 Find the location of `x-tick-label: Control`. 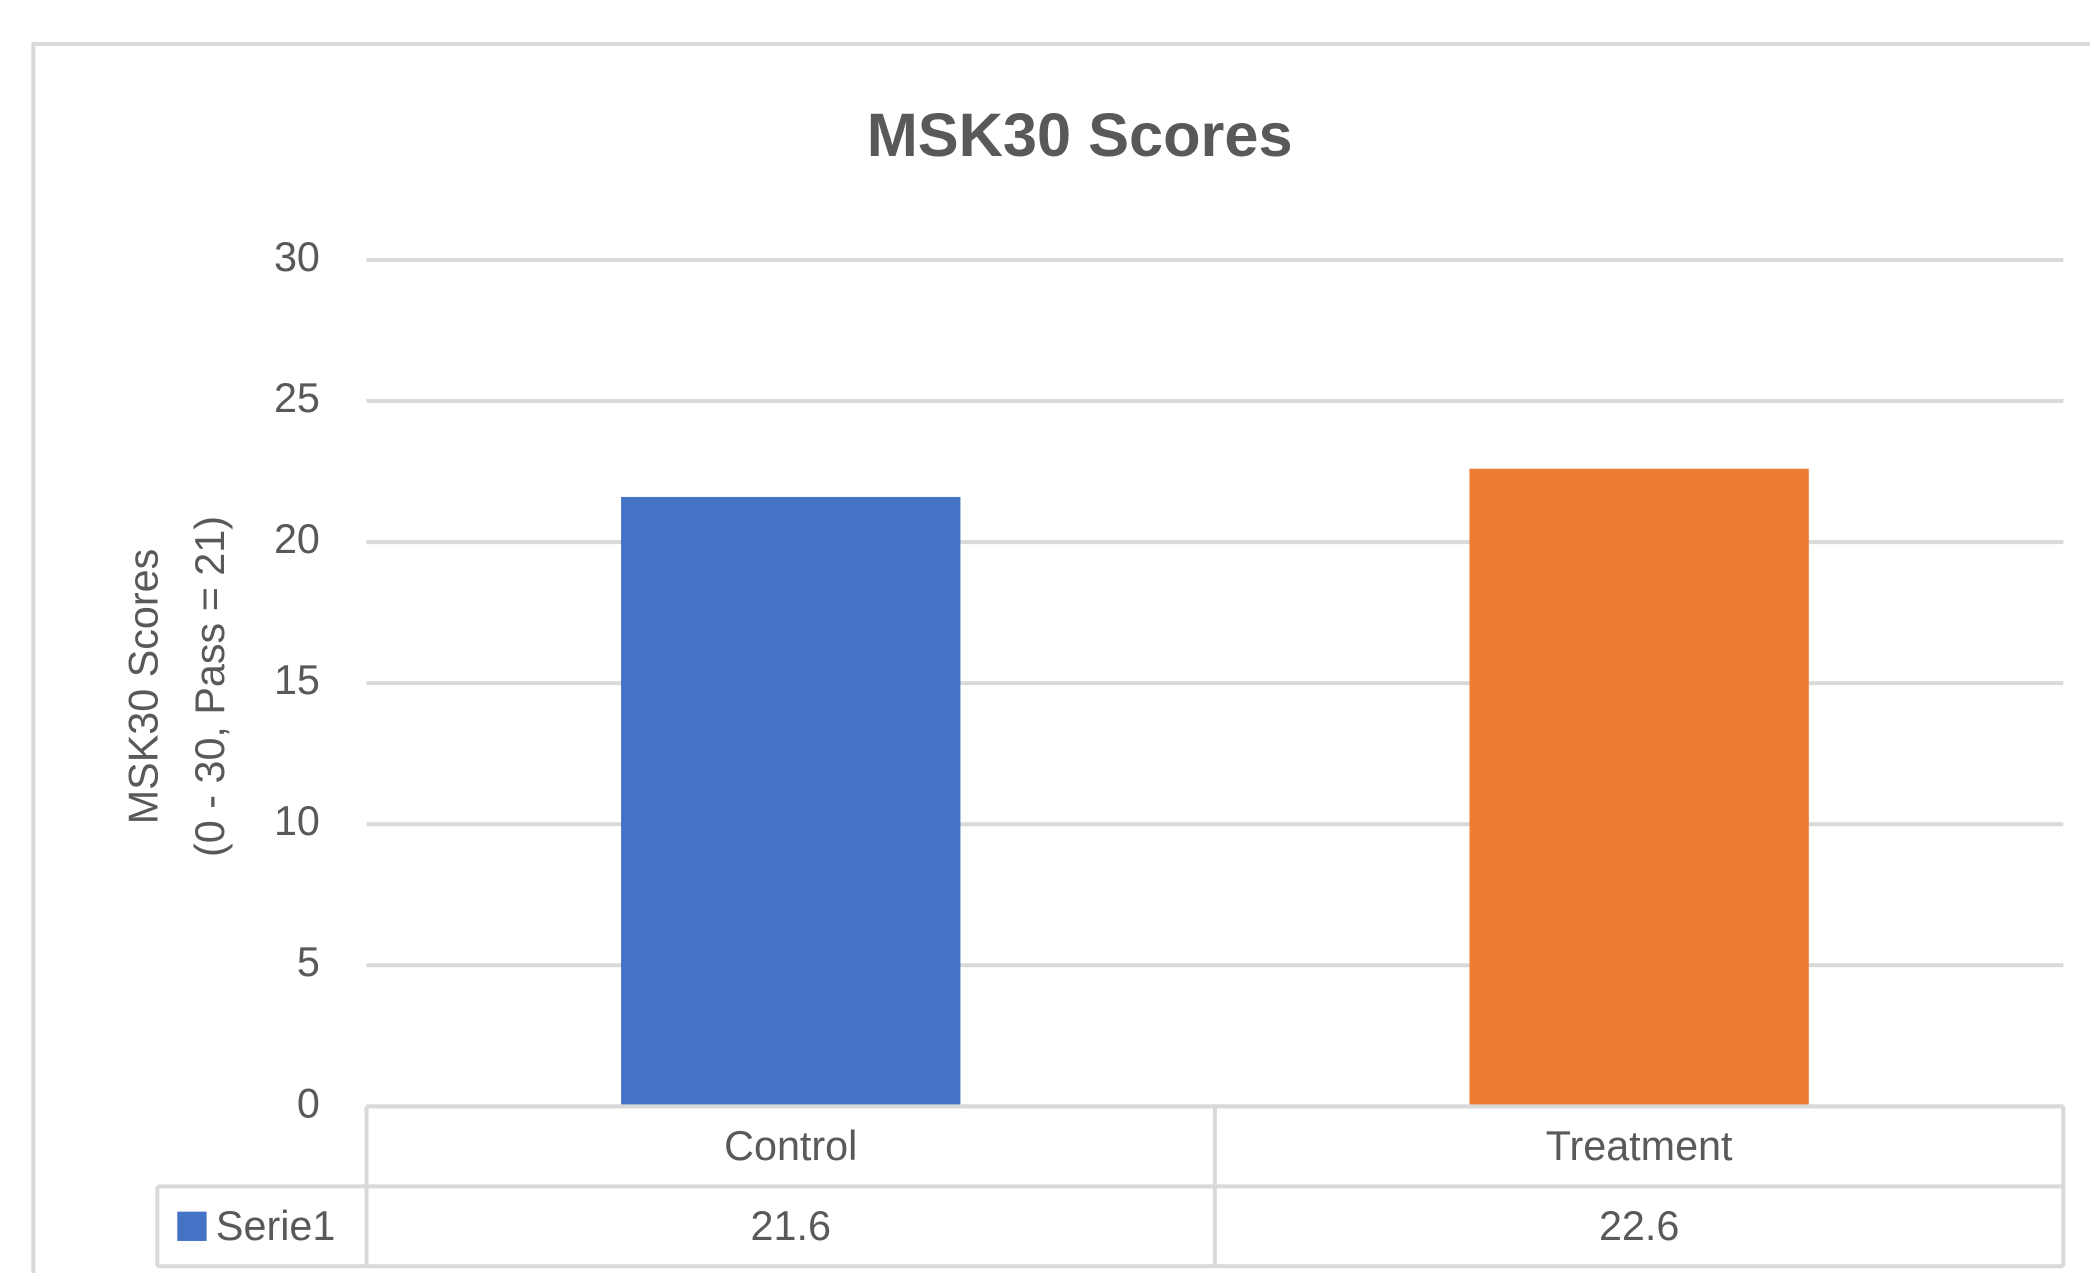

x-tick-label: Control is located at coordinates (790, 1146).